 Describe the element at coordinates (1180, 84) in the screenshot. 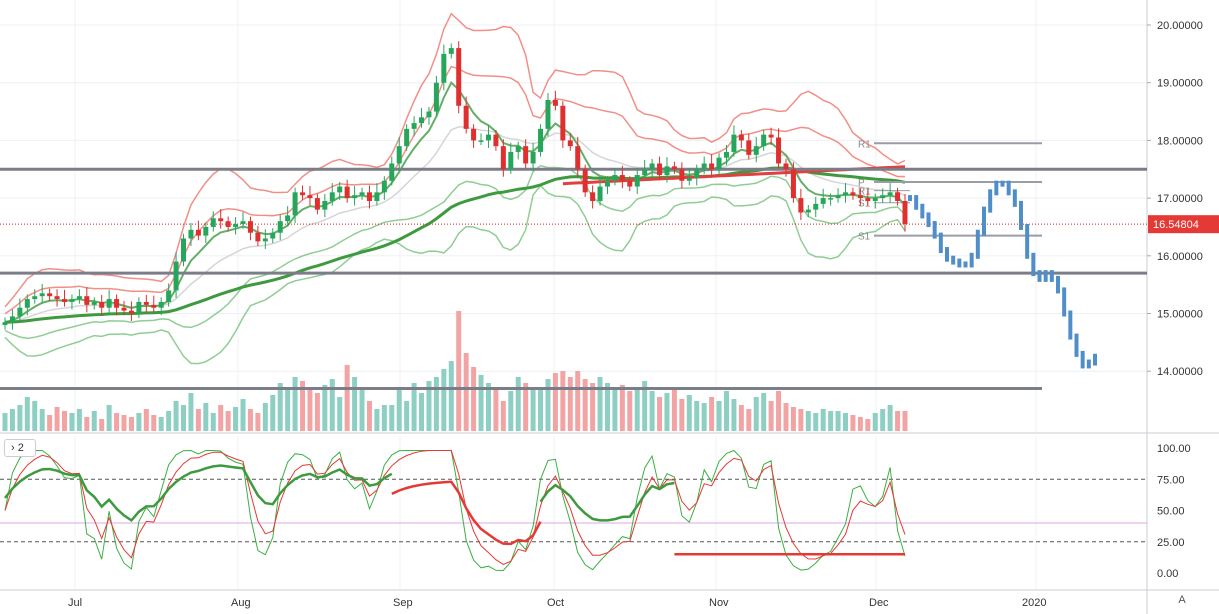

I see `price-tick-label: 19.00000` at that location.